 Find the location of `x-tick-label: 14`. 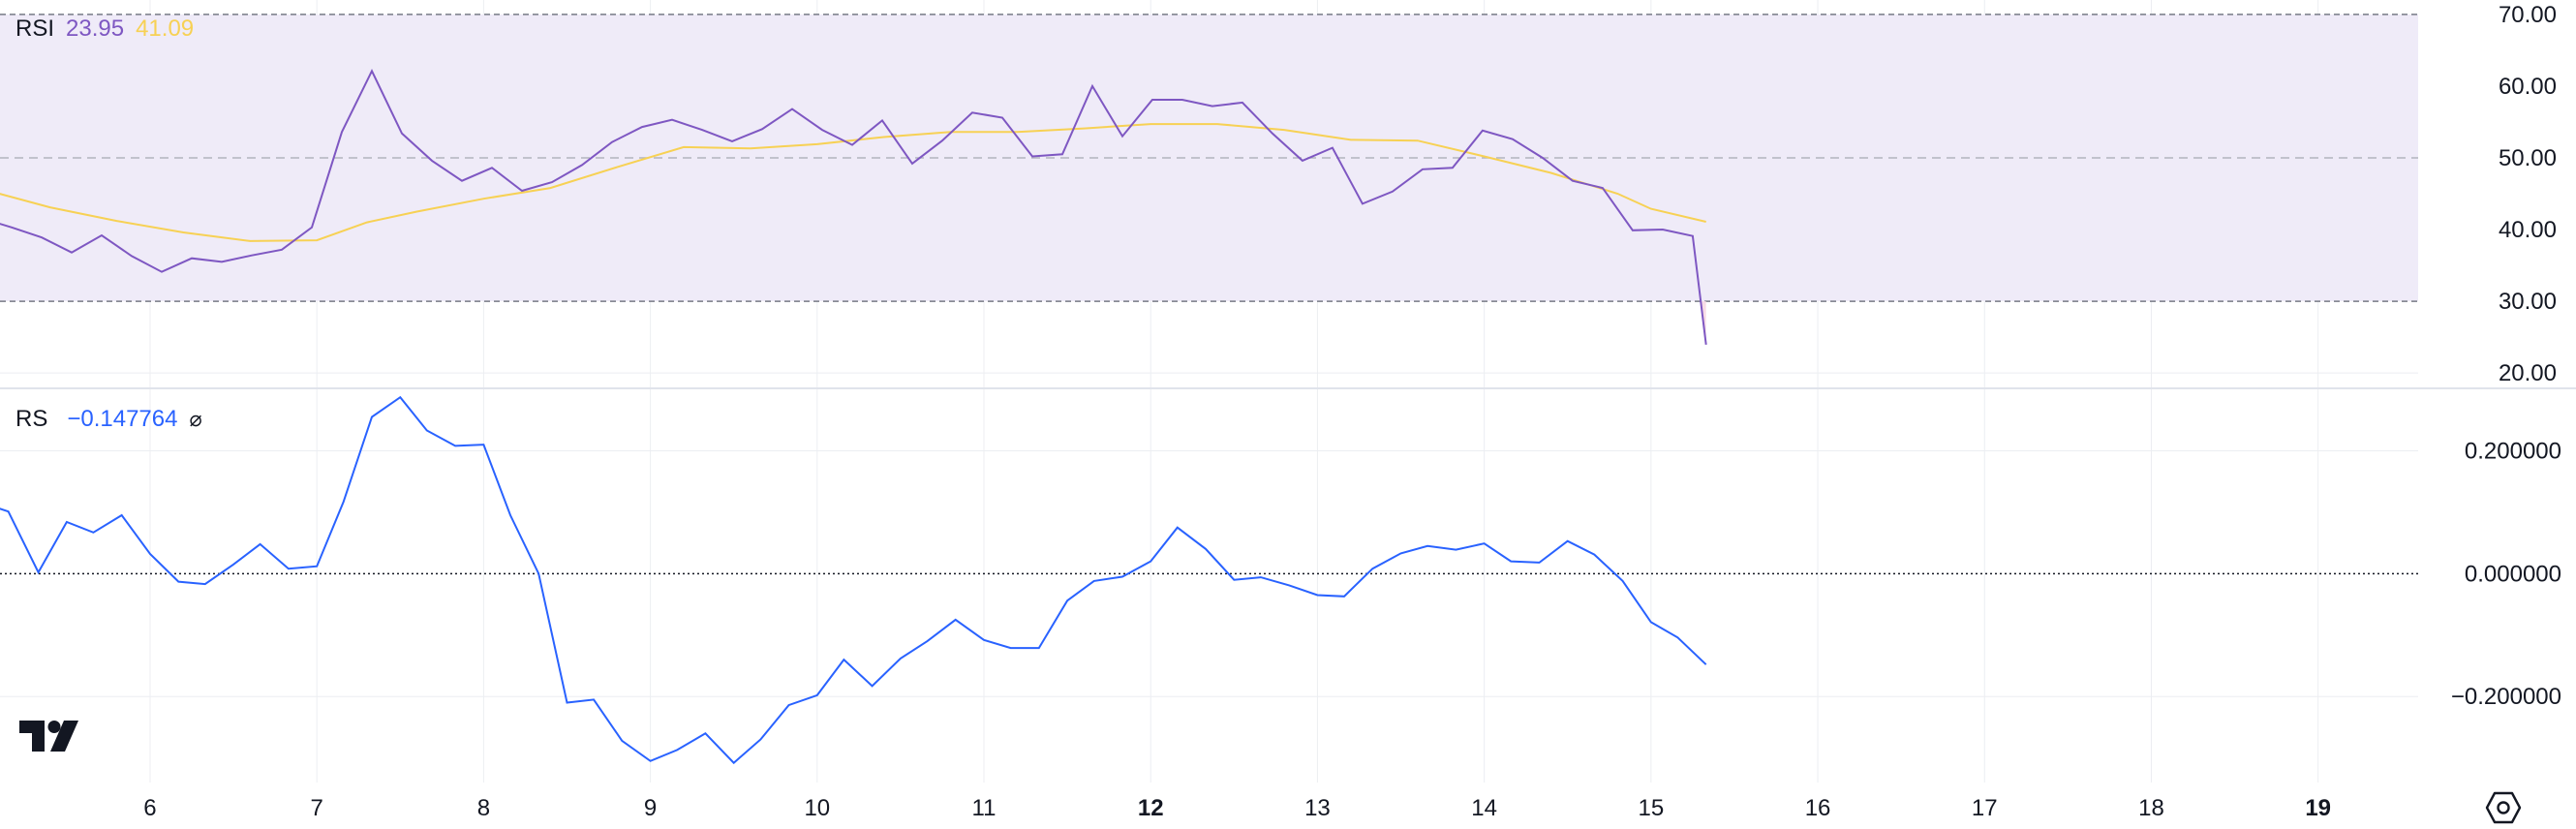

x-tick-label: 14 is located at coordinates (1484, 808).